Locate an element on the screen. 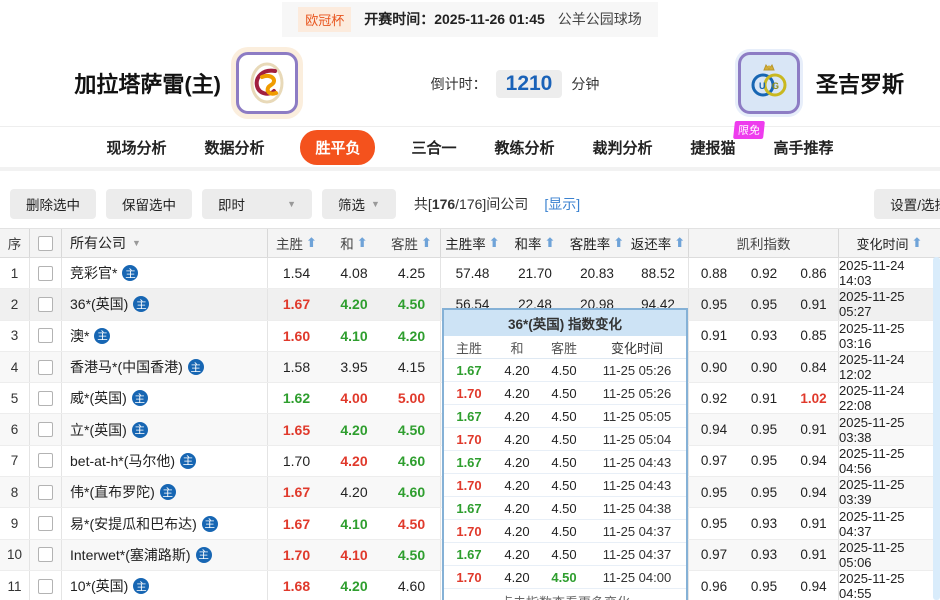 The width and height of the screenshot is (940, 600). tab-jiebao-cat: 捷报猫 限免 is located at coordinates (727, 142).